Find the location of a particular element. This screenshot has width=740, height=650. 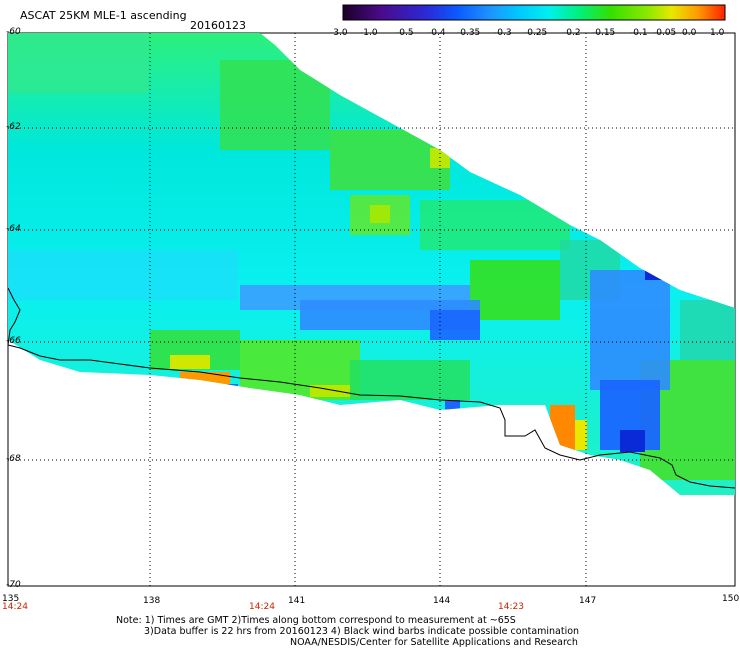

colorbar-label: 0.0 is located at coordinates (689, 33).